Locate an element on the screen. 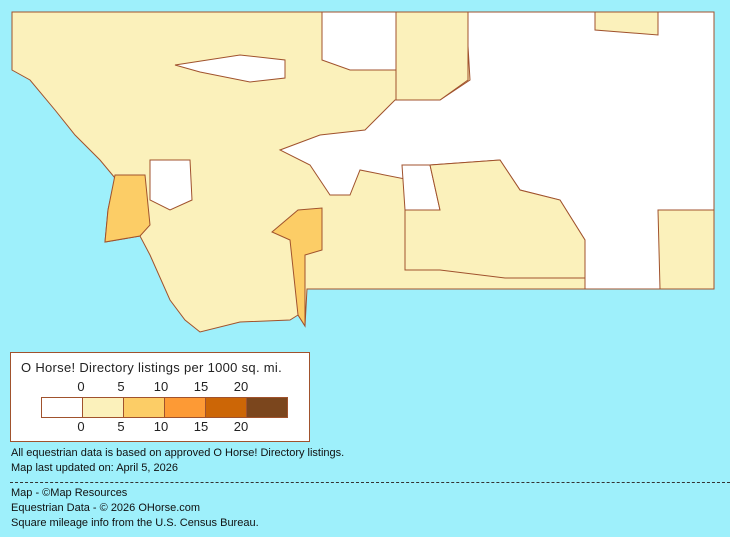 The image size is (730, 537). county-mid-gallatin is located at coordinates (297, 267).